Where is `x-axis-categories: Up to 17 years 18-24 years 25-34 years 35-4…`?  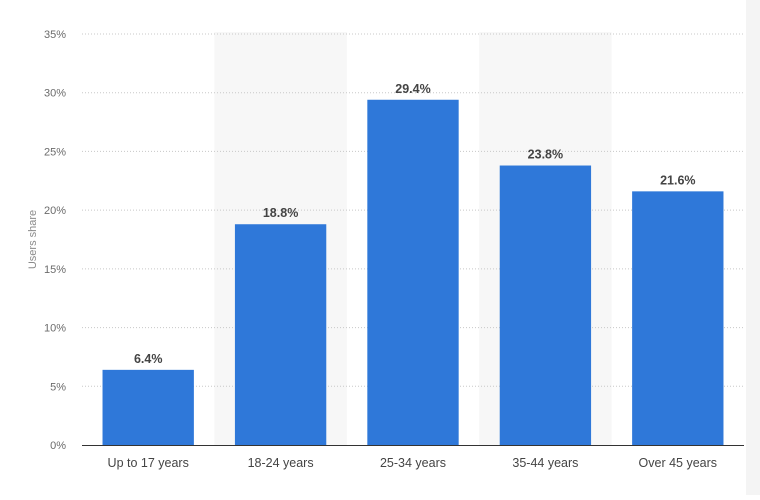 x-axis-categories: Up to 17 years 18-24 years 25-34 years 35-4… is located at coordinates (413, 463).